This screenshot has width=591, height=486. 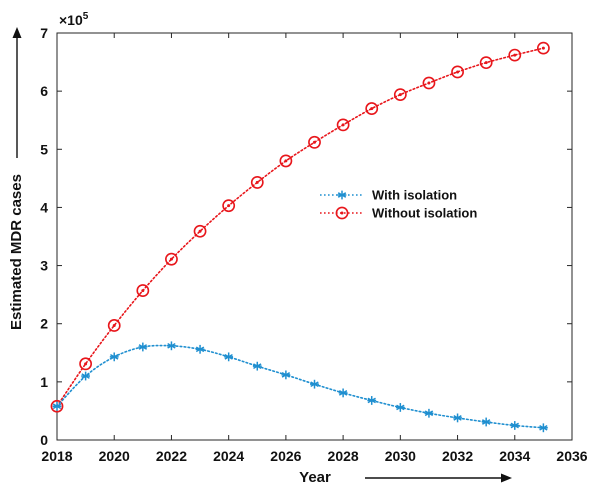 I want to click on x-axis-arrow, so click(x=438, y=478).